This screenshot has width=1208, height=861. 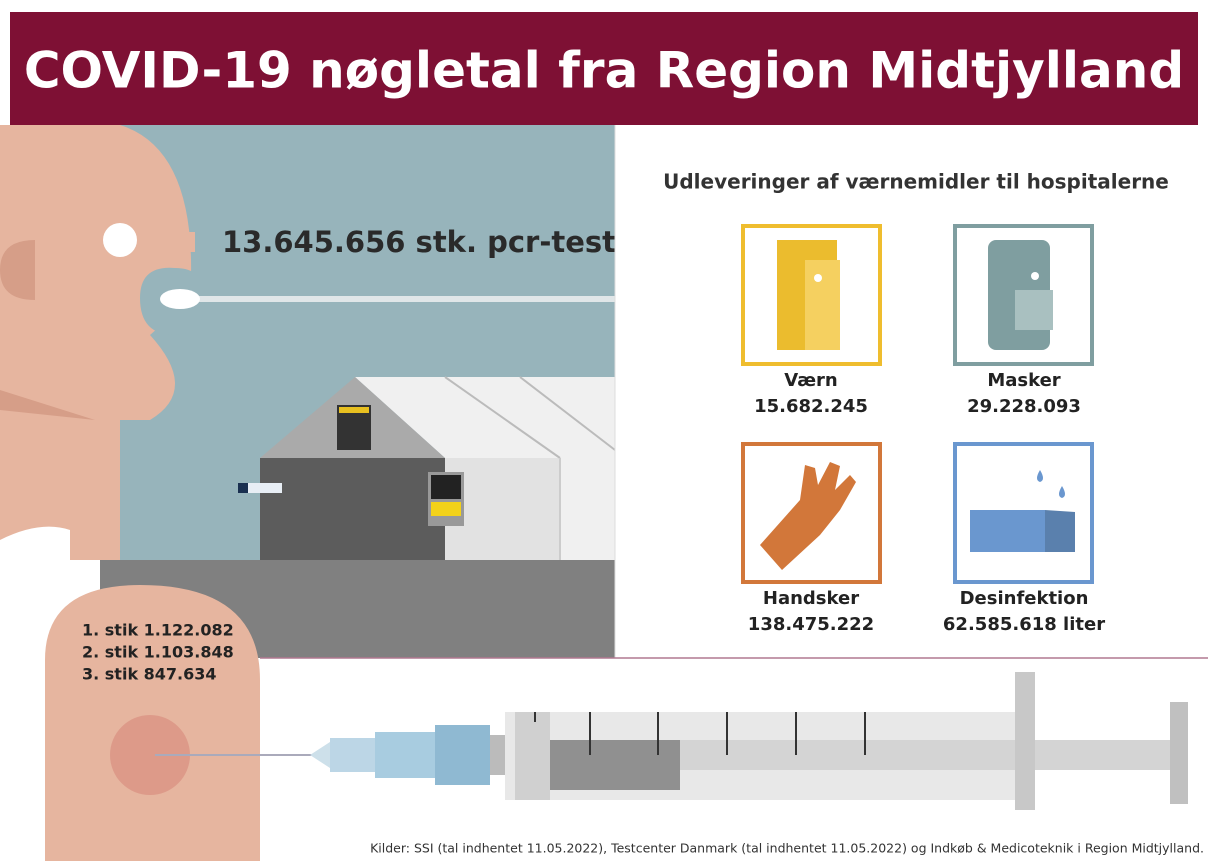 What do you see at coordinates (158, 630) in the screenshot?
I see `vaccination-dose-1: 1. stik 1.122.082` at bounding box center [158, 630].